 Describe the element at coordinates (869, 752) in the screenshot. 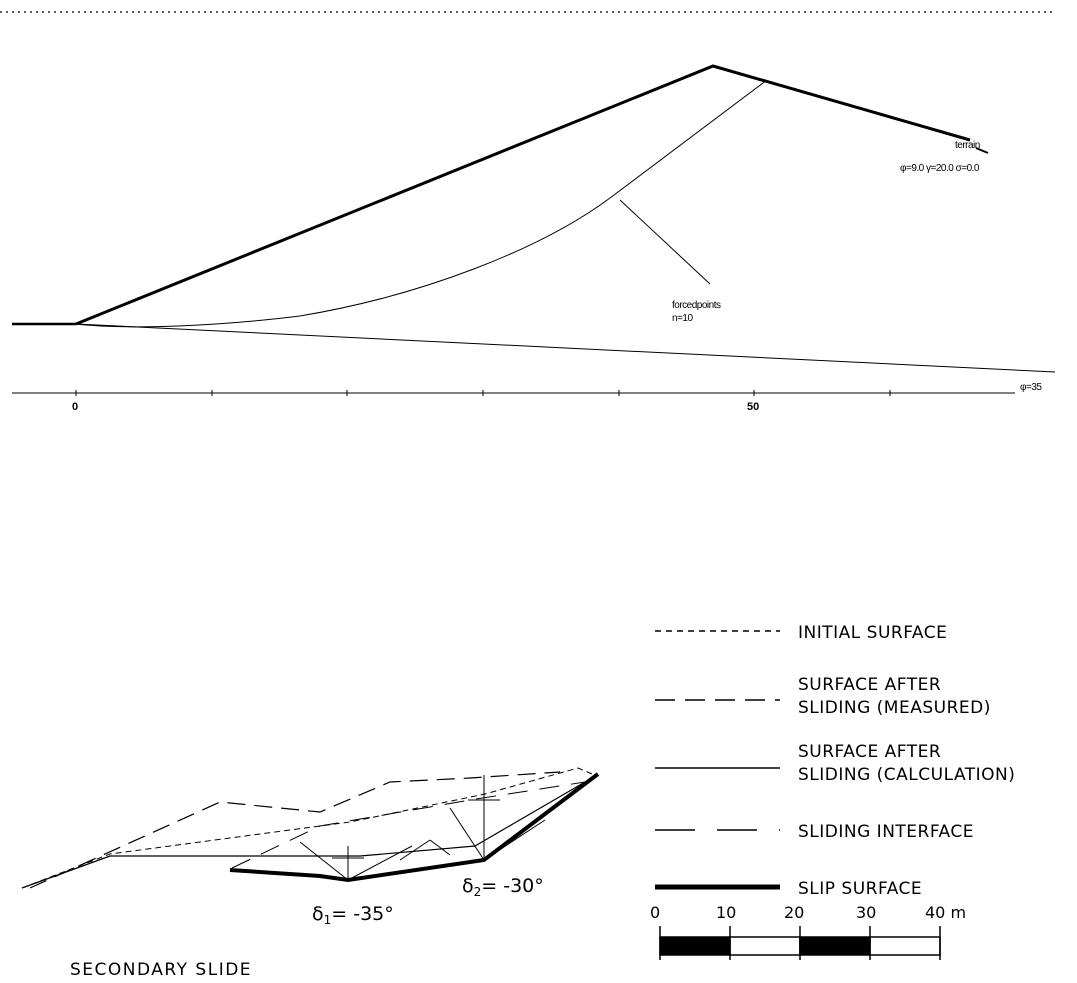

I see `legend-label-calculation-1: SURFACE AFTER` at that location.